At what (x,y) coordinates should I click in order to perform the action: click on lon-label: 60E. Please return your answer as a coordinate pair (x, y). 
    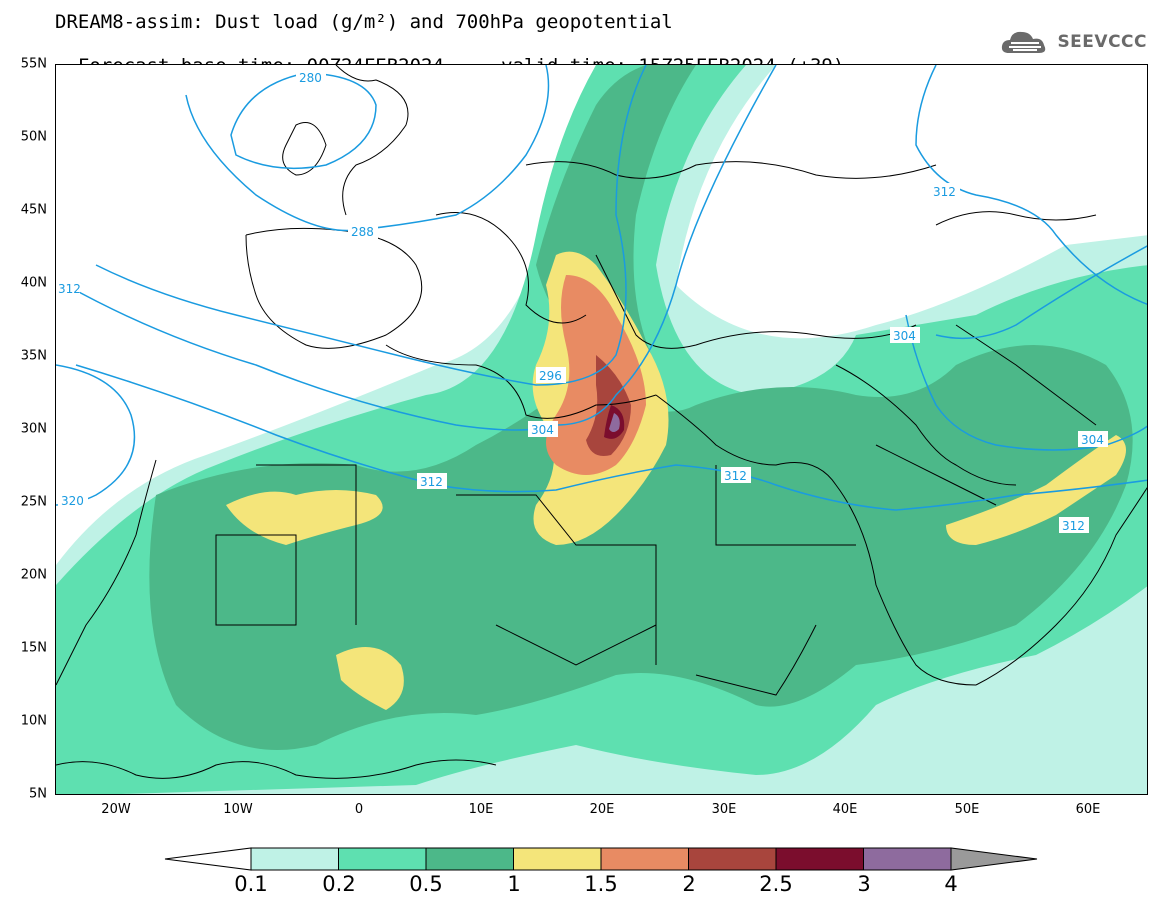
    Looking at the image, I should click on (1088, 809).